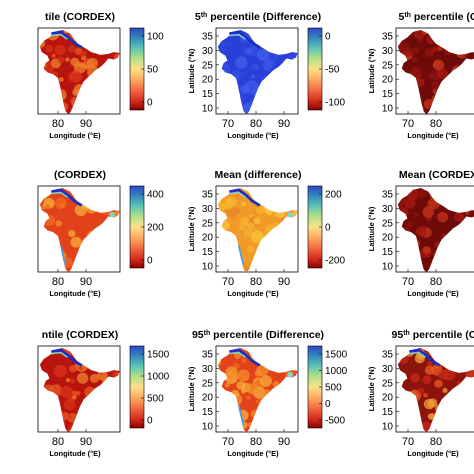  Describe the element at coordinates (80, 335) in the screenshot. I see `panel-title: ntile (CORDEX)` at that location.